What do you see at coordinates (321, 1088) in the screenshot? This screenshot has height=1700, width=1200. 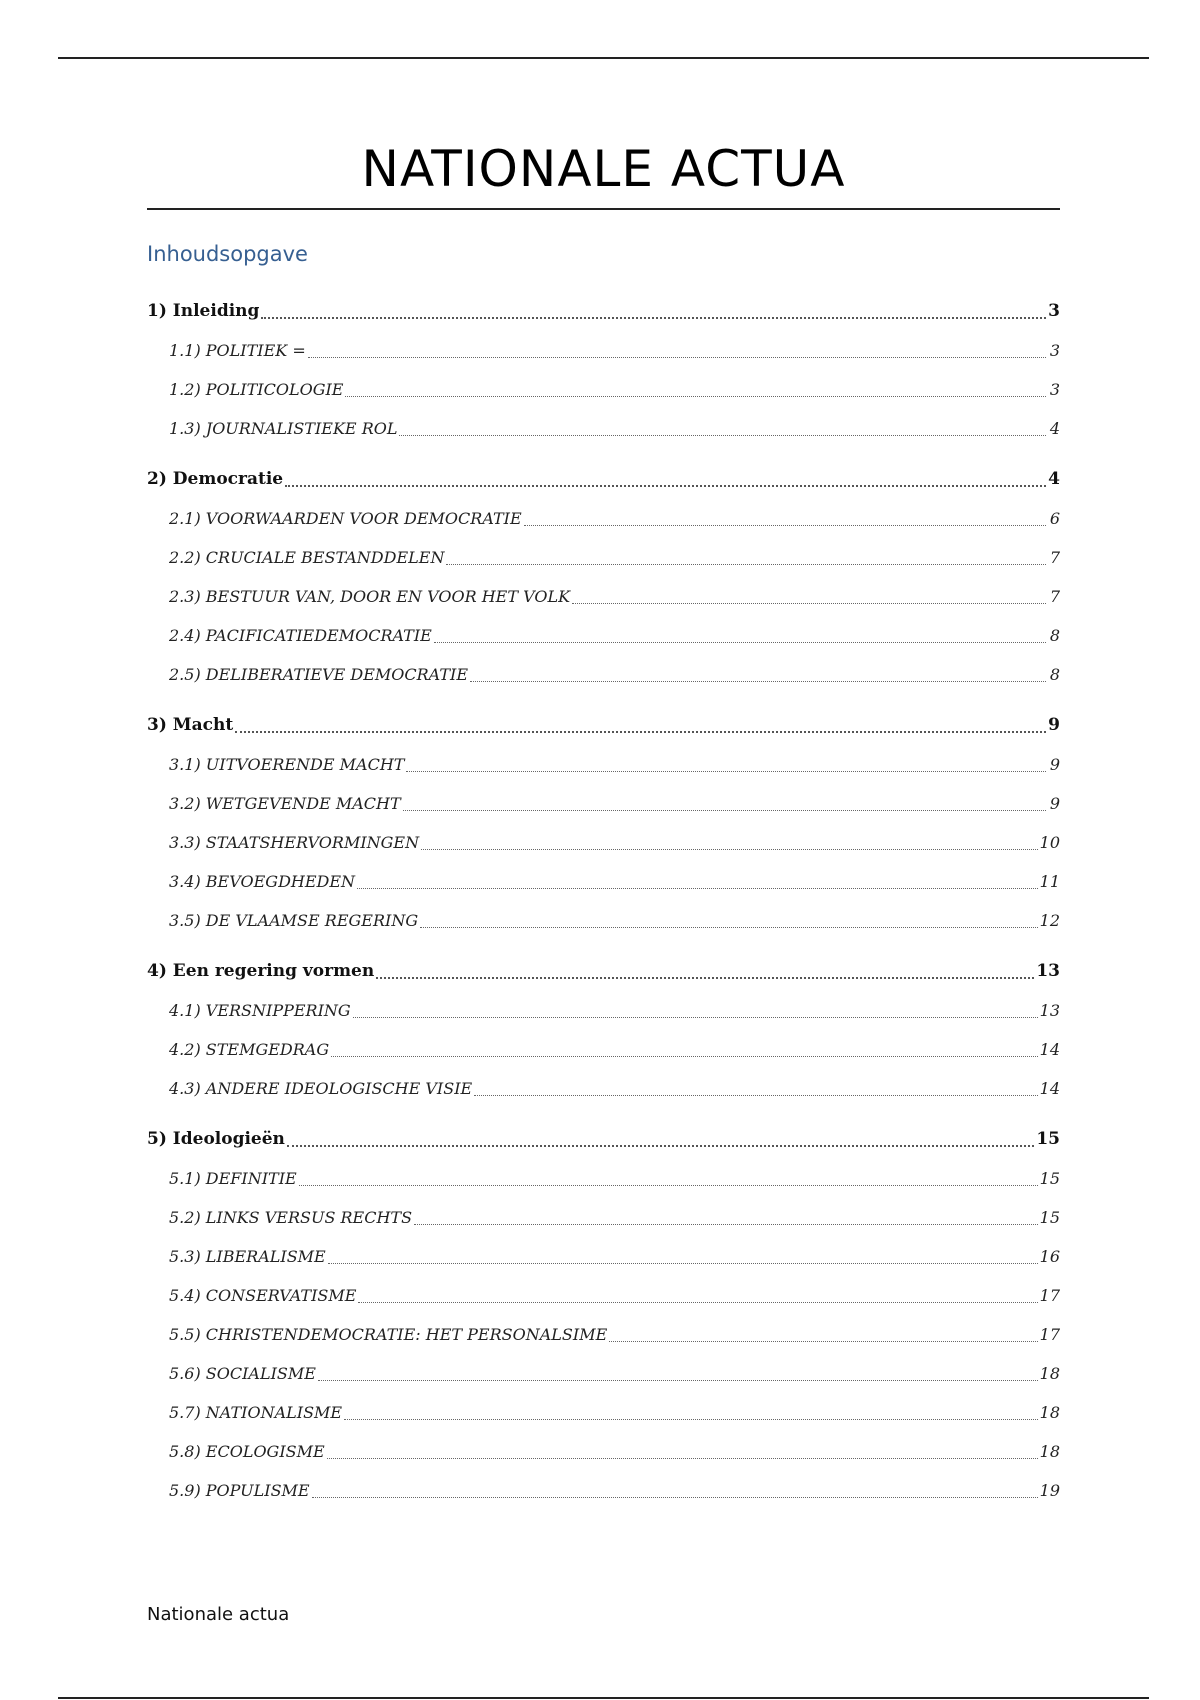 I see `toc-entry-label: 4.3) ANDERE IDEOLOGISCHE VISIE` at bounding box center [321, 1088].